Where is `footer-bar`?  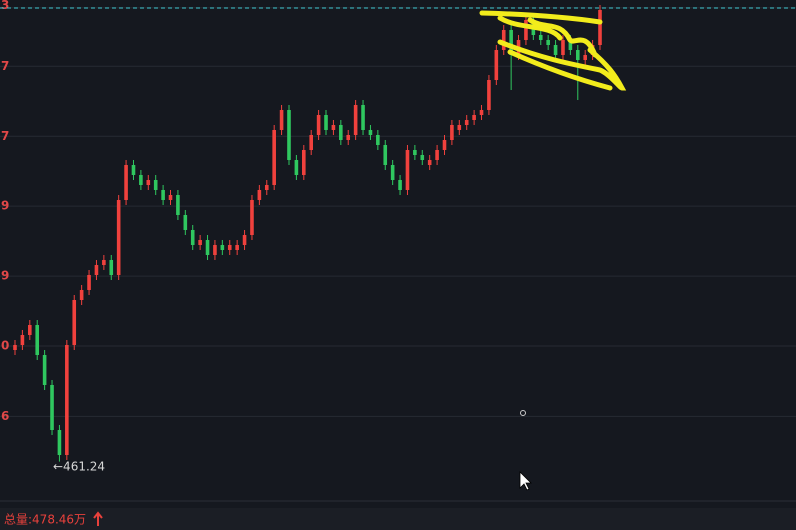 footer-bar is located at coordinates (398, 519).